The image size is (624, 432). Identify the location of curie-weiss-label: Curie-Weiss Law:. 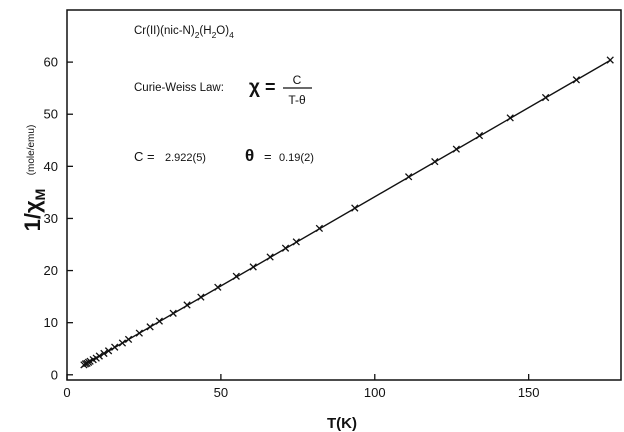
(179, 88).